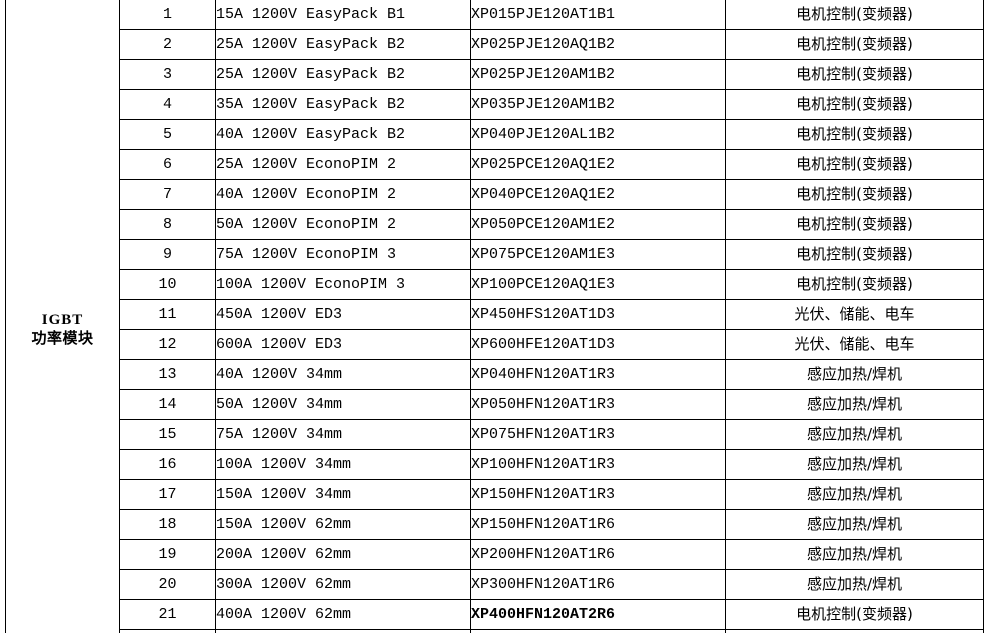  Describe the element at coordinates (62, 320) in the screenshot. I see `category-label-en: IGBT` at that location.